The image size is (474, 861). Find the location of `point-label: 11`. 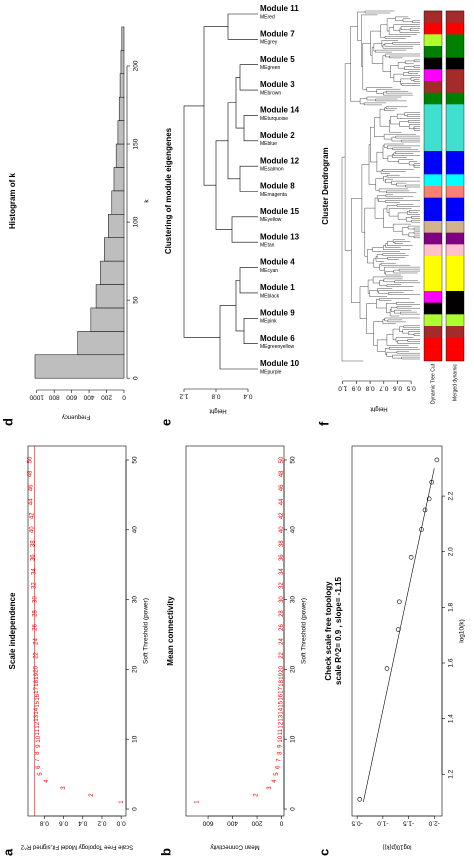

point-label: 11 is located at coordinates (38, 731).